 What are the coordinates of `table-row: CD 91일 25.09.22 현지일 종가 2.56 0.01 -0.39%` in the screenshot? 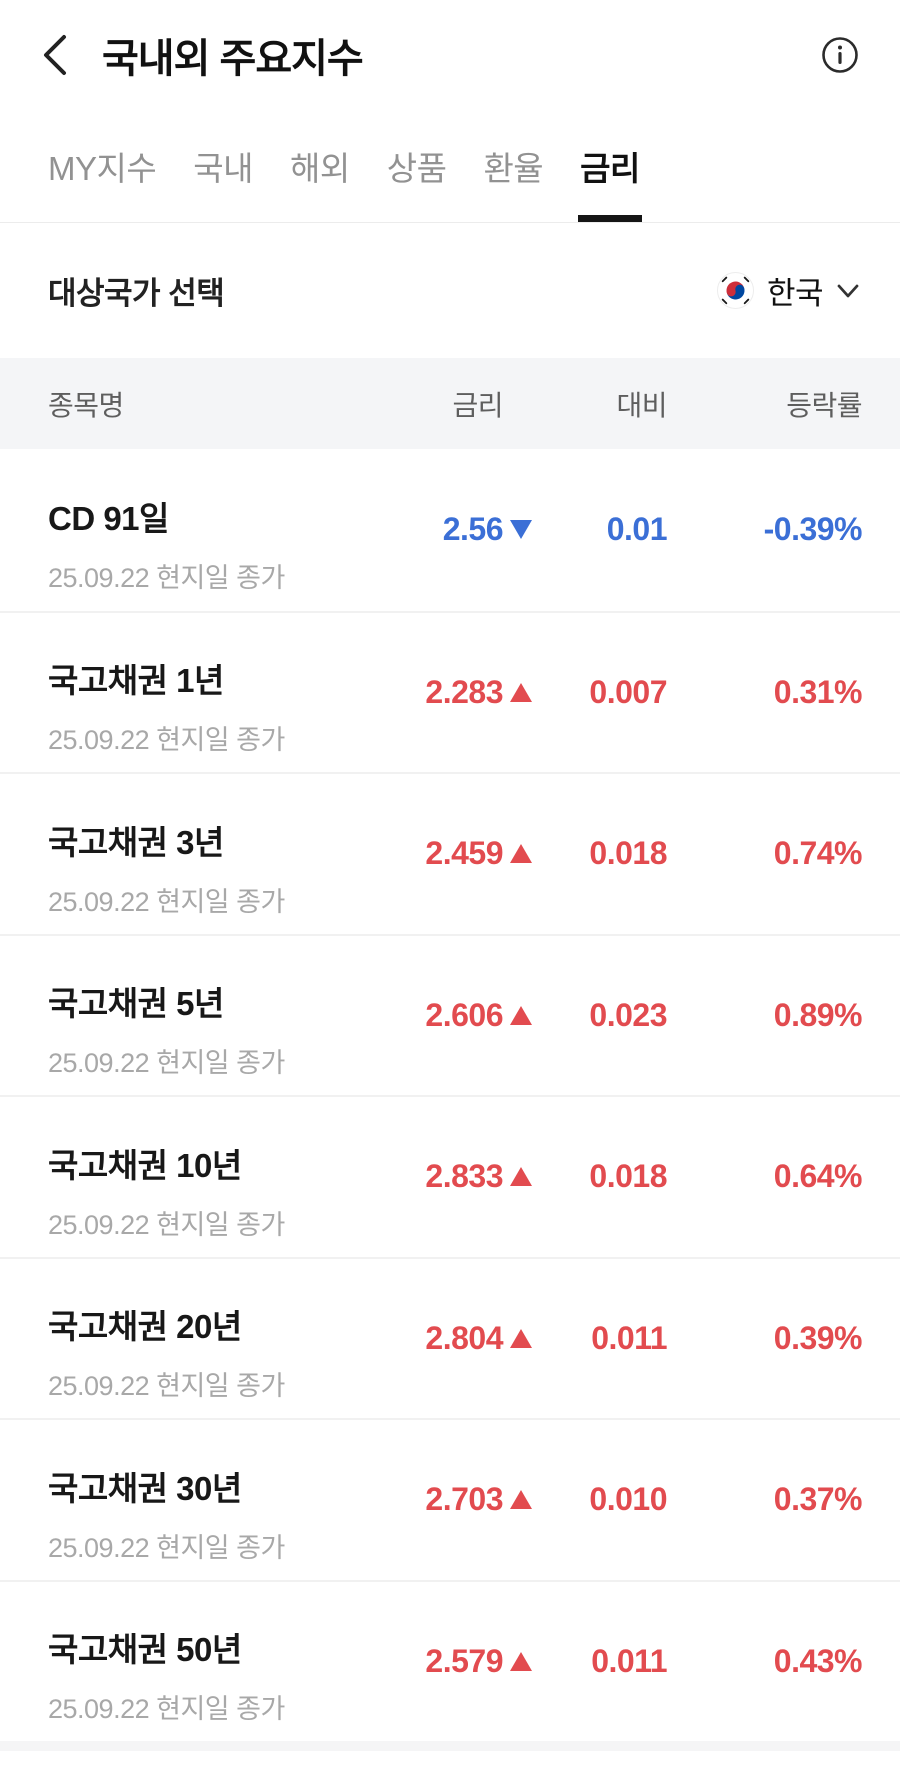 It's located at (450, 530).